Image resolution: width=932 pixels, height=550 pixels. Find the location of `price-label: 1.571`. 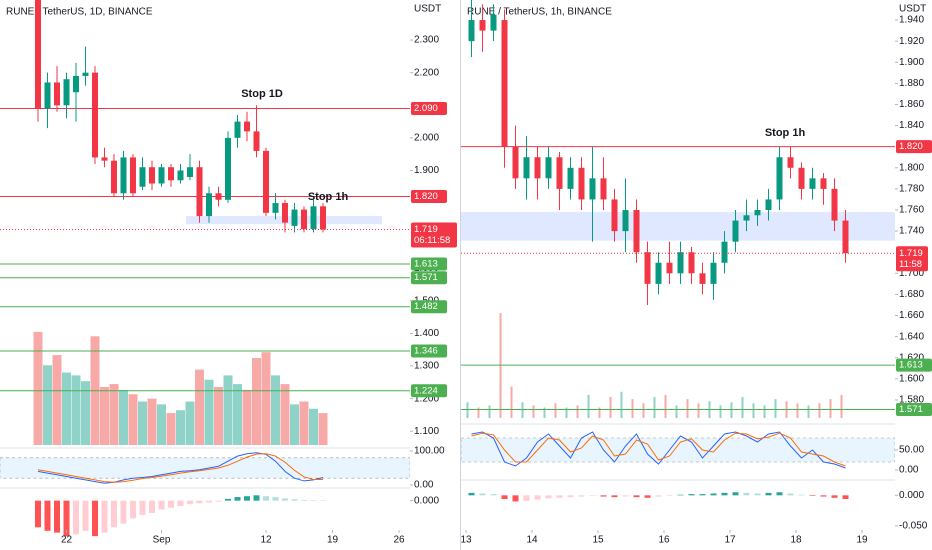

price-label: 1.571 is located at coordinates (911, 409).